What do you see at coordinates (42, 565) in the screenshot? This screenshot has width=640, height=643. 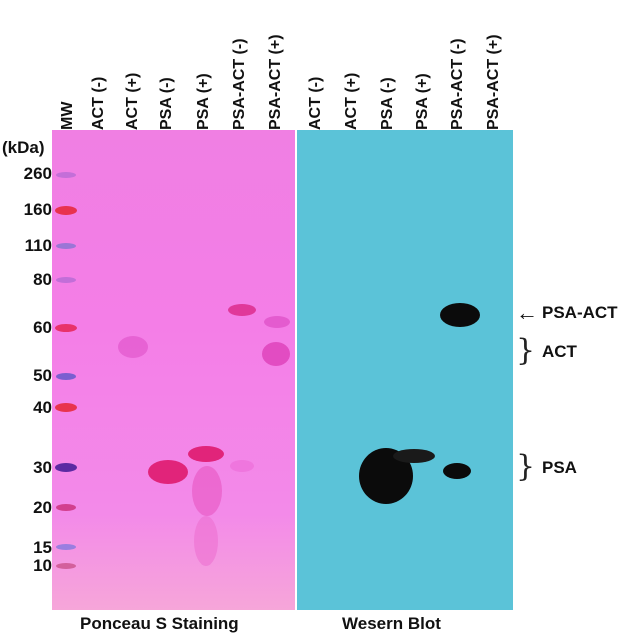 I see `mw-marker-label: 10` at bounding box center [42, 565].